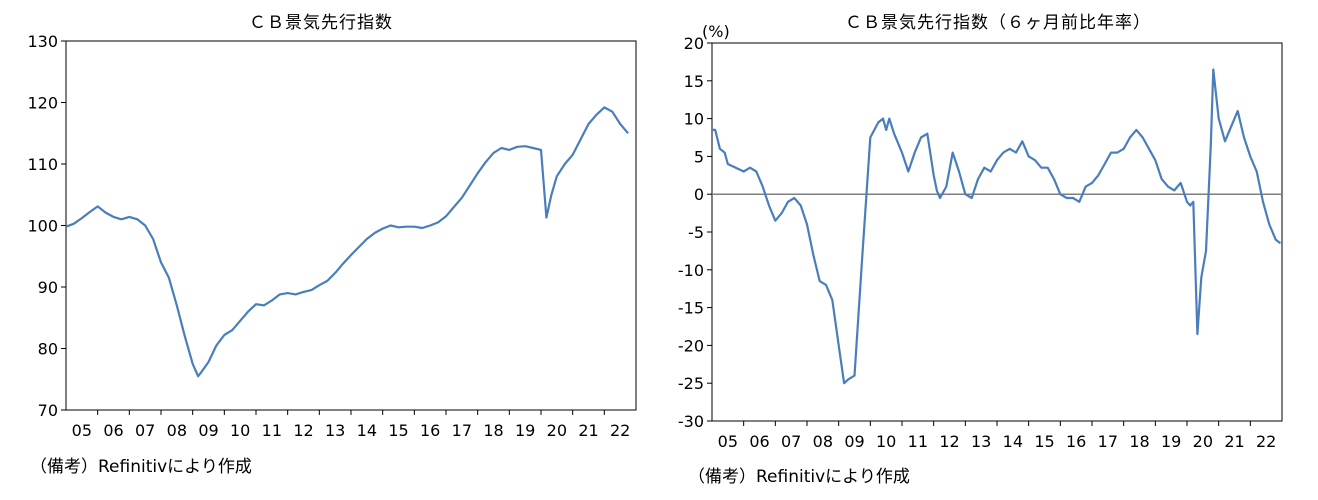  Describe the element at coordinates (42, 164) in the screenshot. I see `y-tick-label: 110` at that location.